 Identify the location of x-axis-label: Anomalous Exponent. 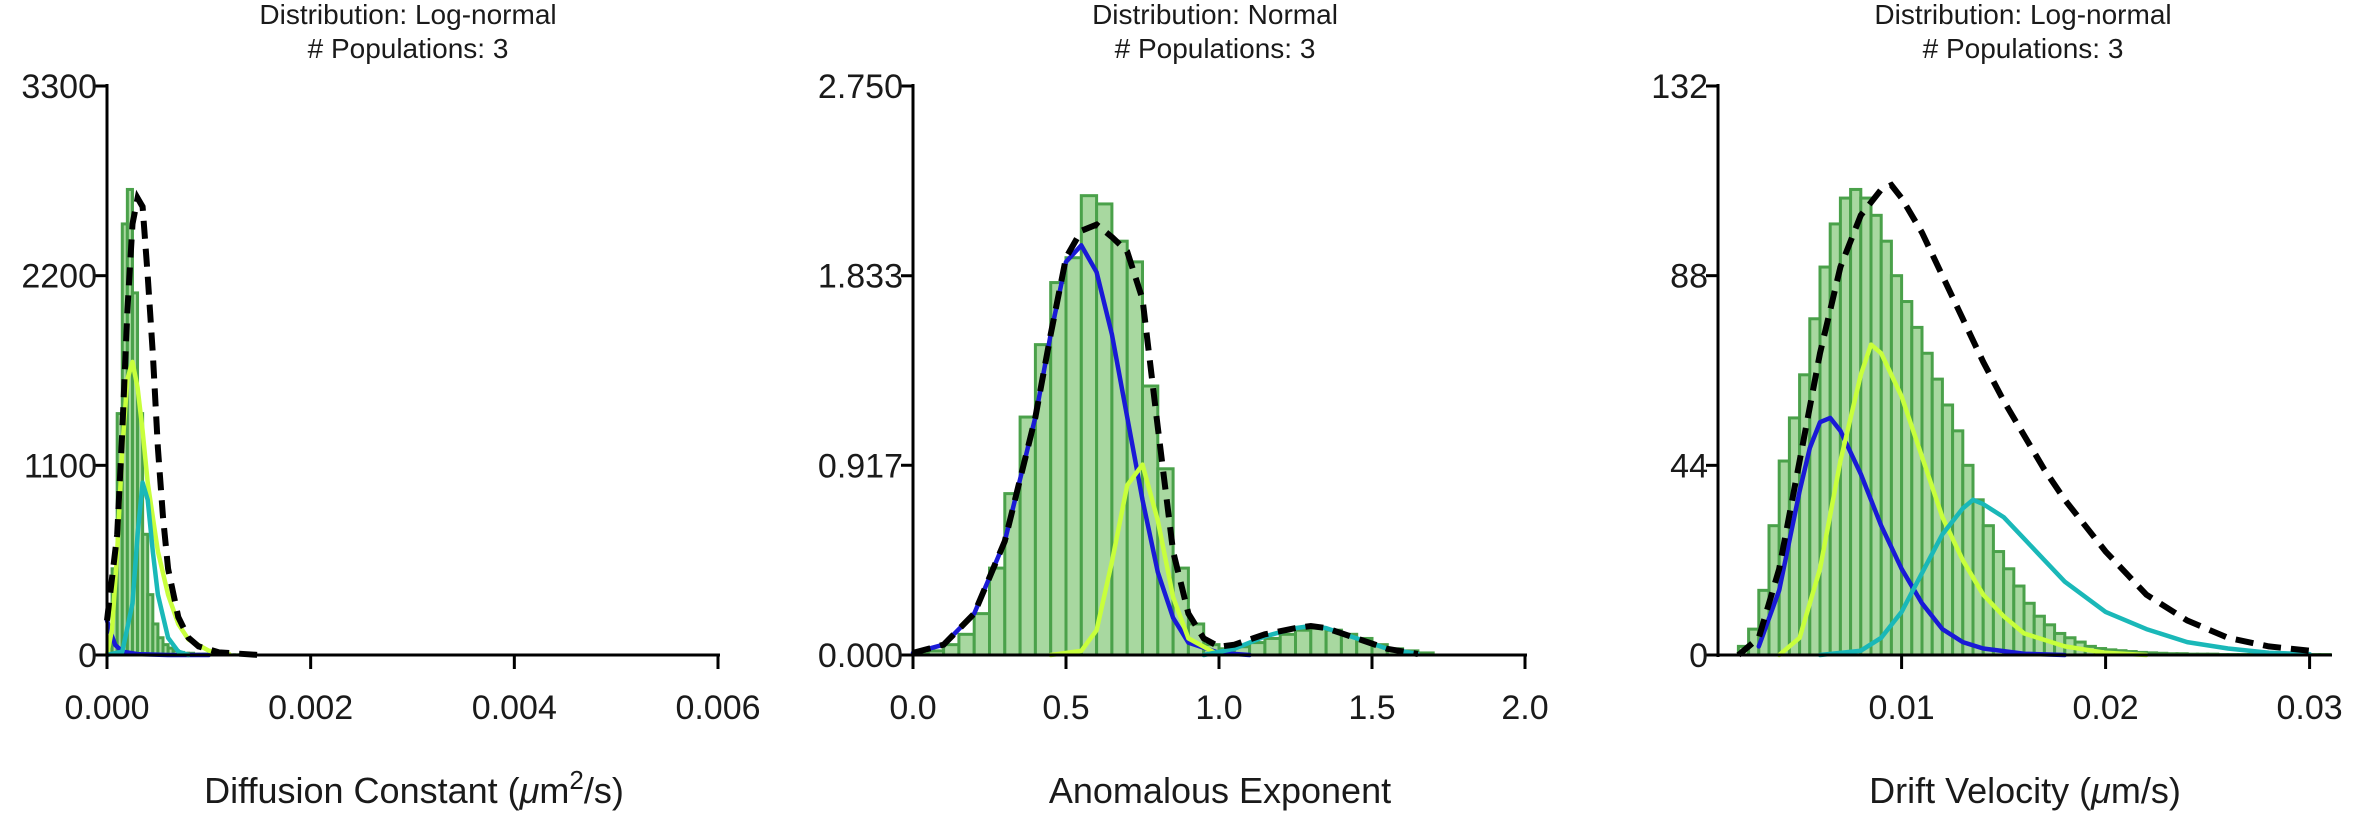
(1220, 790).